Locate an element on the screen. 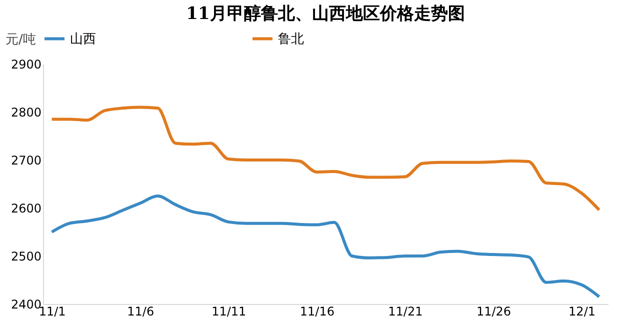  y-tick-label: 2700 is located at coordinates (26, 161).